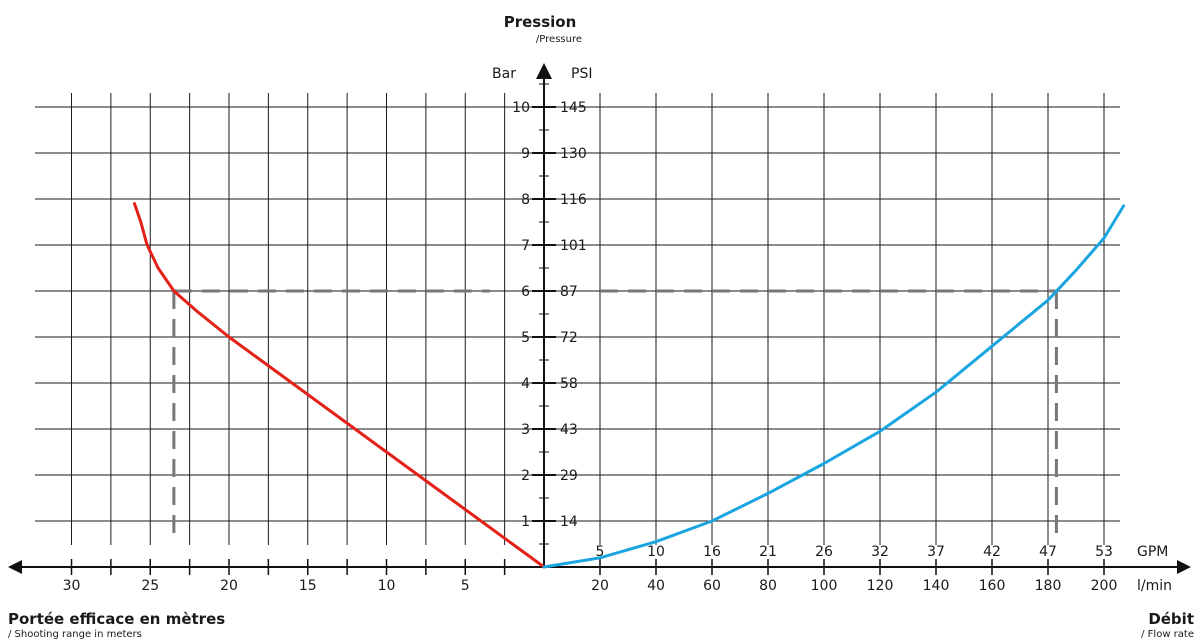 The image size is (1194, 641). Describe the element at coordinates (992, 586) in the screenshot. I see `x-tick-label-lmin: 160` at that location.